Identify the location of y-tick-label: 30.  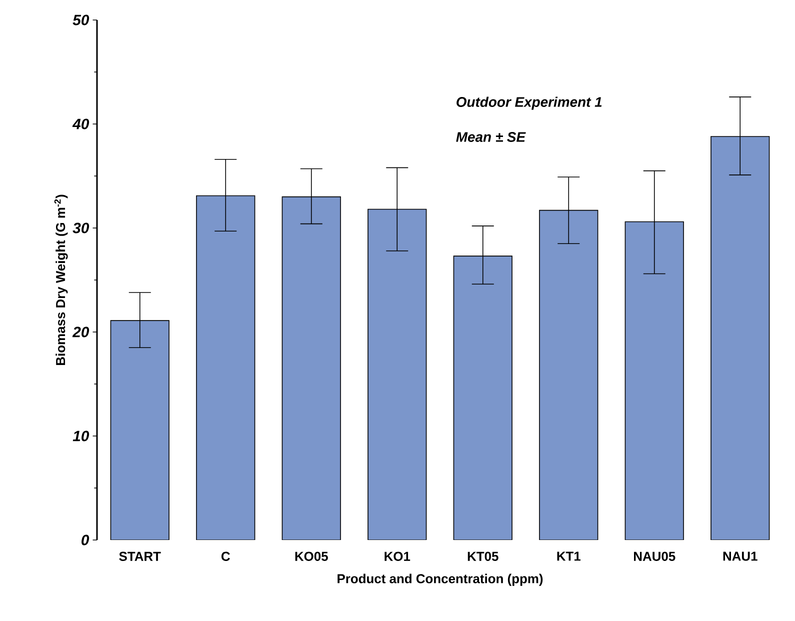
(81, 228).